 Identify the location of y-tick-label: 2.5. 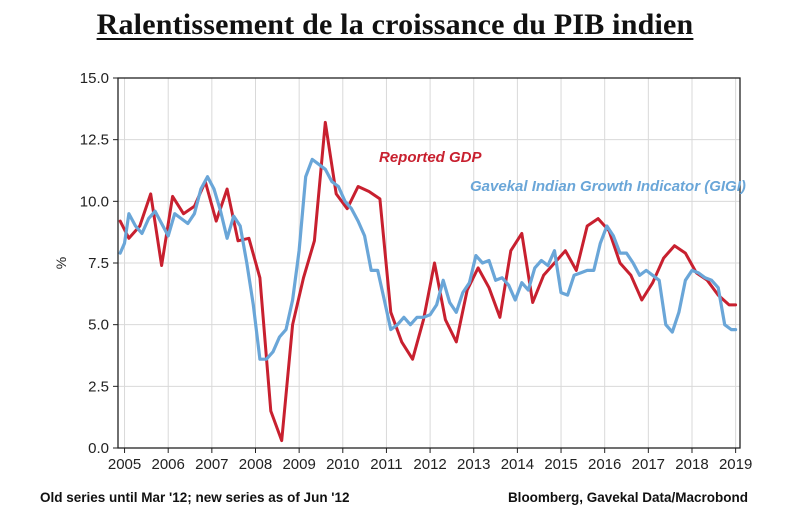
(98, 386).